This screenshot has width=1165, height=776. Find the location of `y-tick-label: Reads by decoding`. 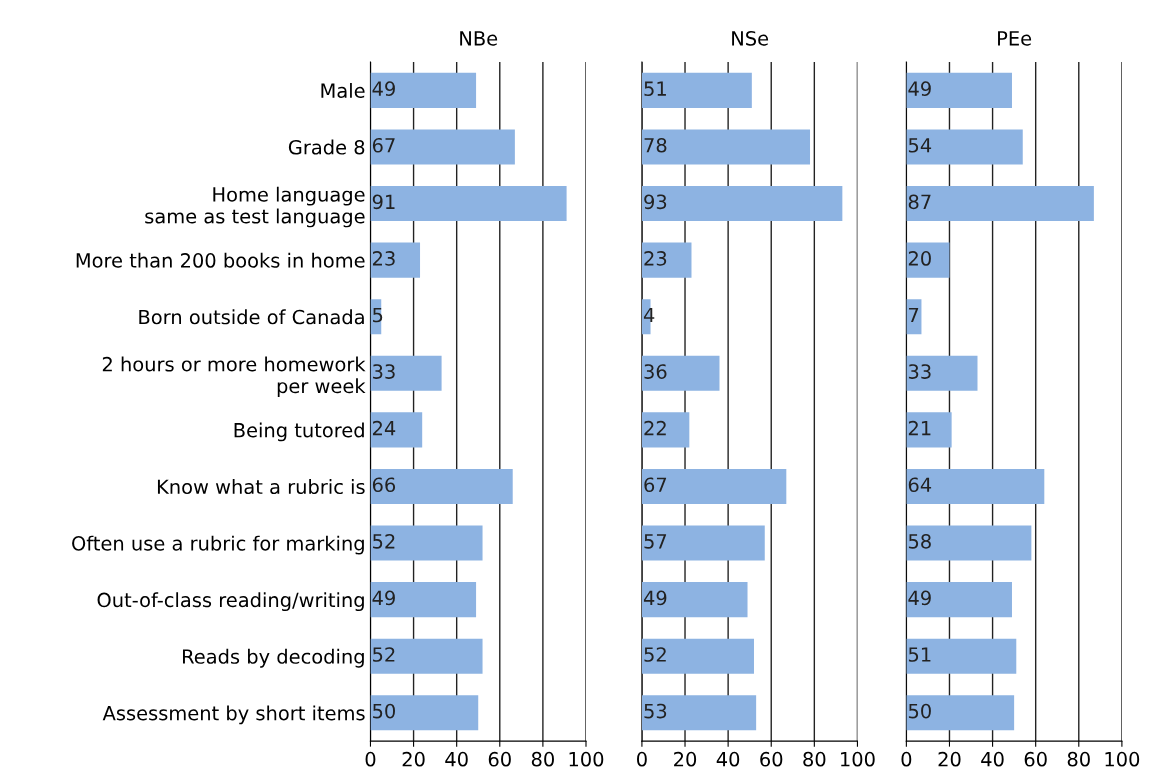

y-tick-label: Reads by decoding is located at coordinates (273, 658).